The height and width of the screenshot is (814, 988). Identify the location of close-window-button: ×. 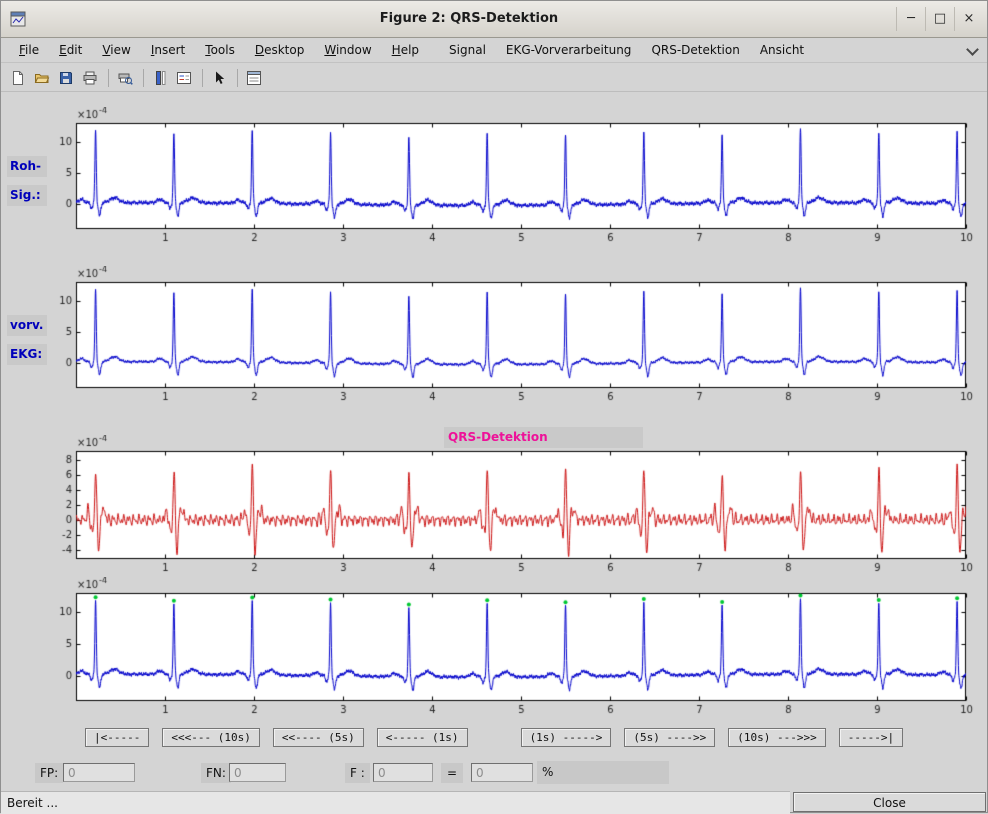
(968, 19).